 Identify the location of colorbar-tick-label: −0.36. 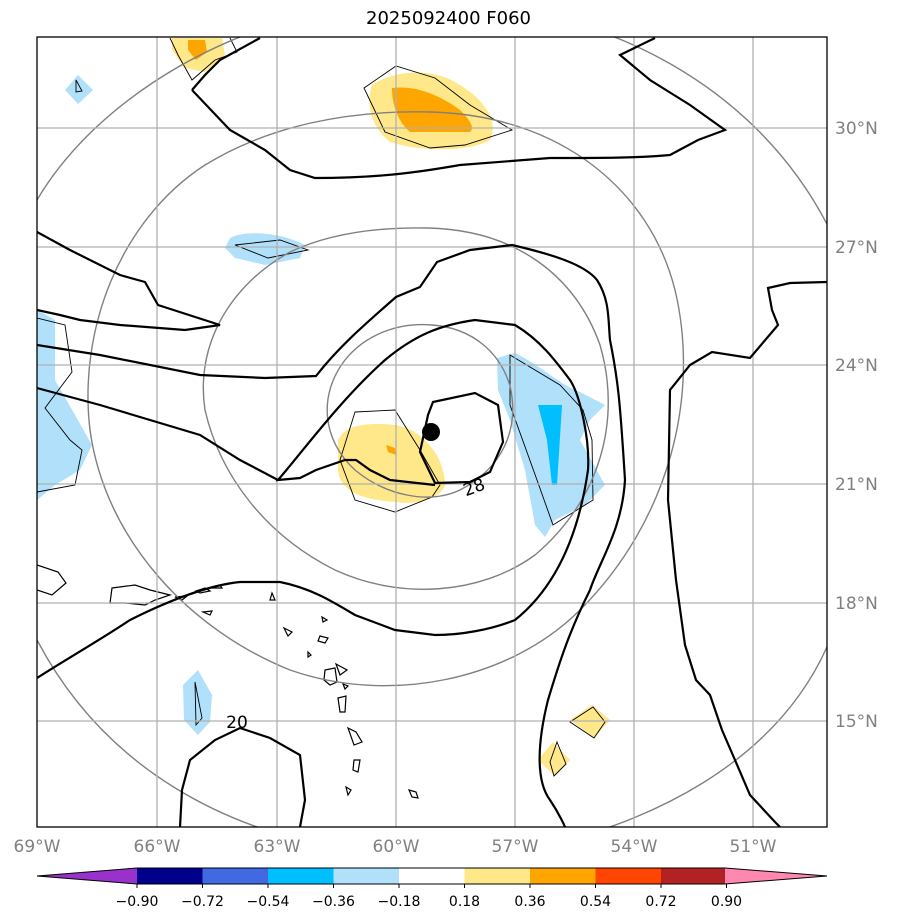
(333, 902).